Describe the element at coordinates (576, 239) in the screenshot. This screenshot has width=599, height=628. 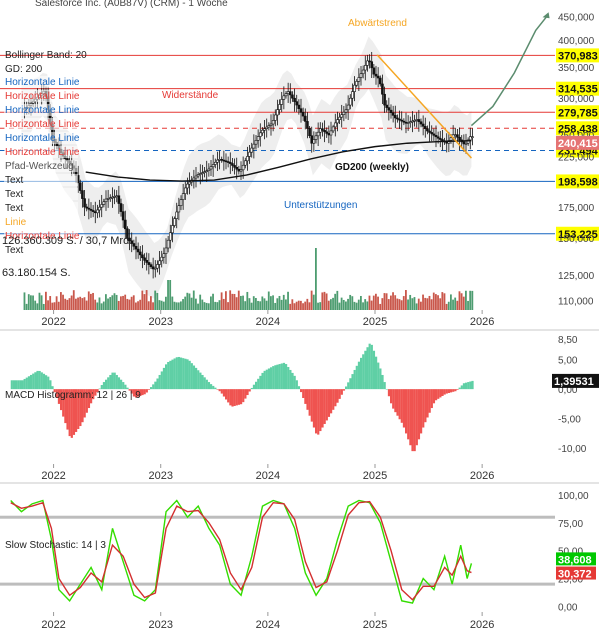
I see `price-tick-label: 150,000` at that location.